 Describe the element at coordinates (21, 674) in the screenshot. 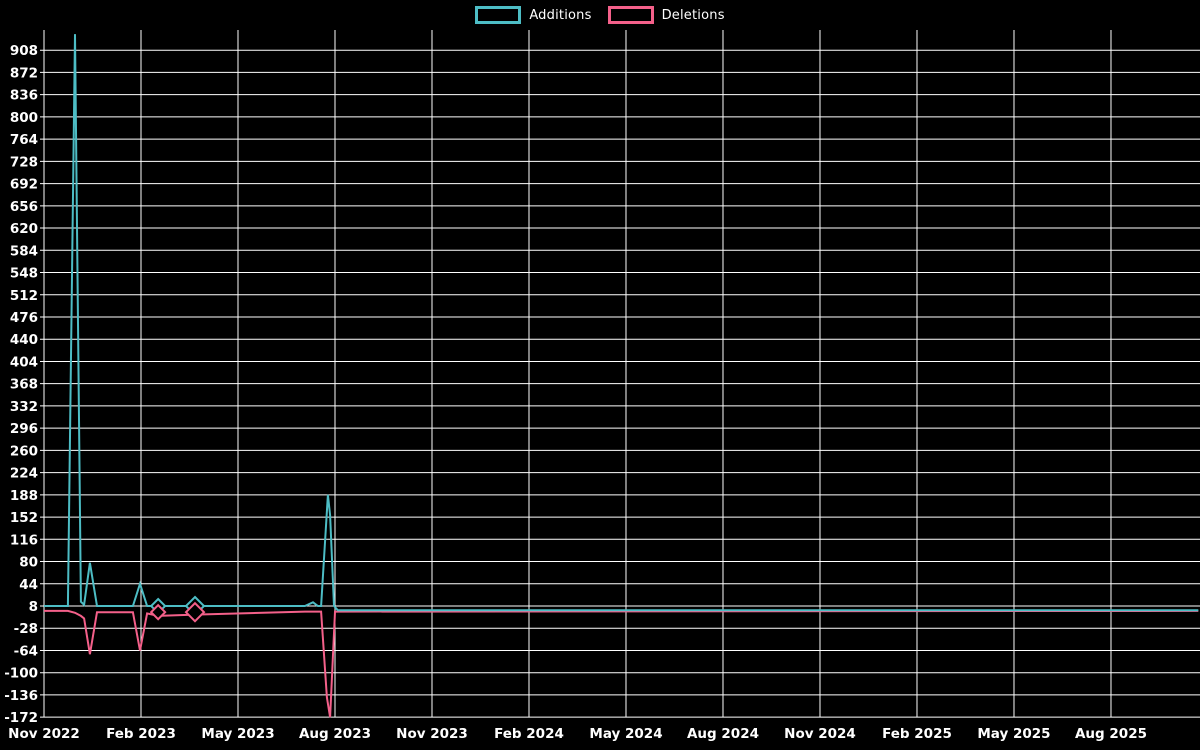

I see `y-tick-label: -100` at that location.